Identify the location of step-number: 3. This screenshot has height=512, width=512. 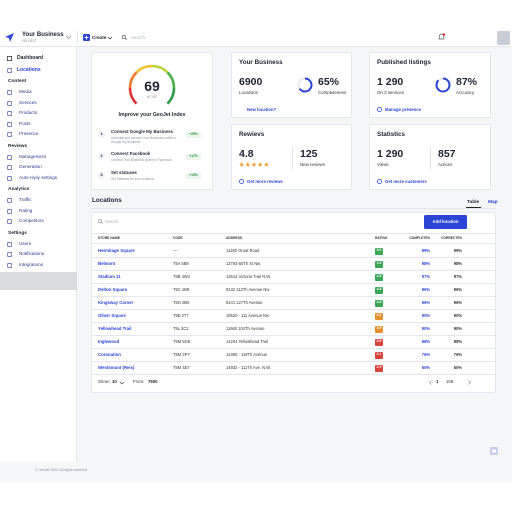
(101, 175).